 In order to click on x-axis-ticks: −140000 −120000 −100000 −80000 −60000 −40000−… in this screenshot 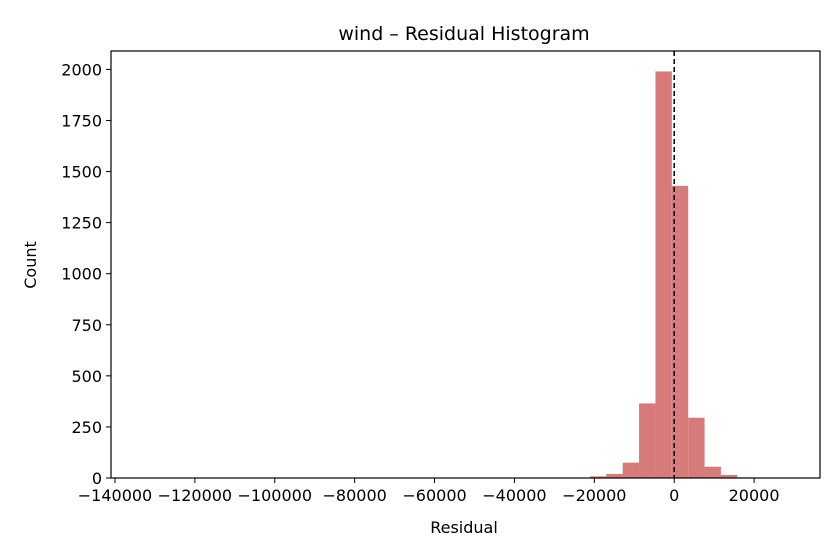, I will do `click(429, 491)`.